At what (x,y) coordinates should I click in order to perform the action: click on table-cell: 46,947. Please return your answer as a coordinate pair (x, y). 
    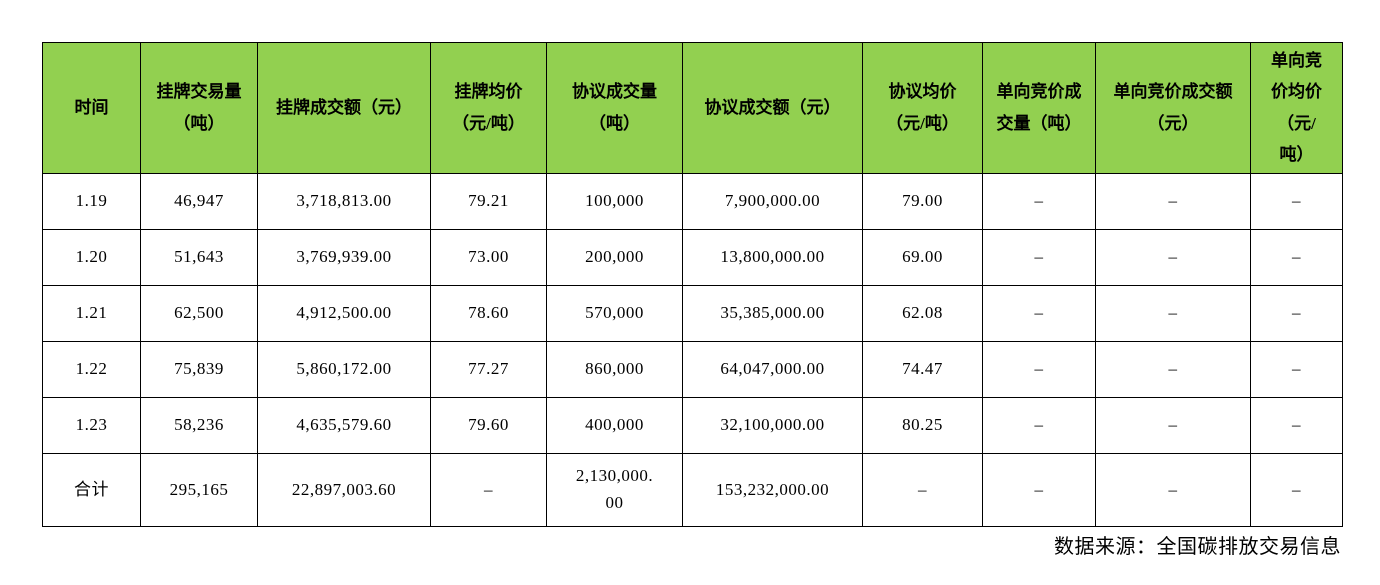
    Looking at the image, I should click on (199, 201).